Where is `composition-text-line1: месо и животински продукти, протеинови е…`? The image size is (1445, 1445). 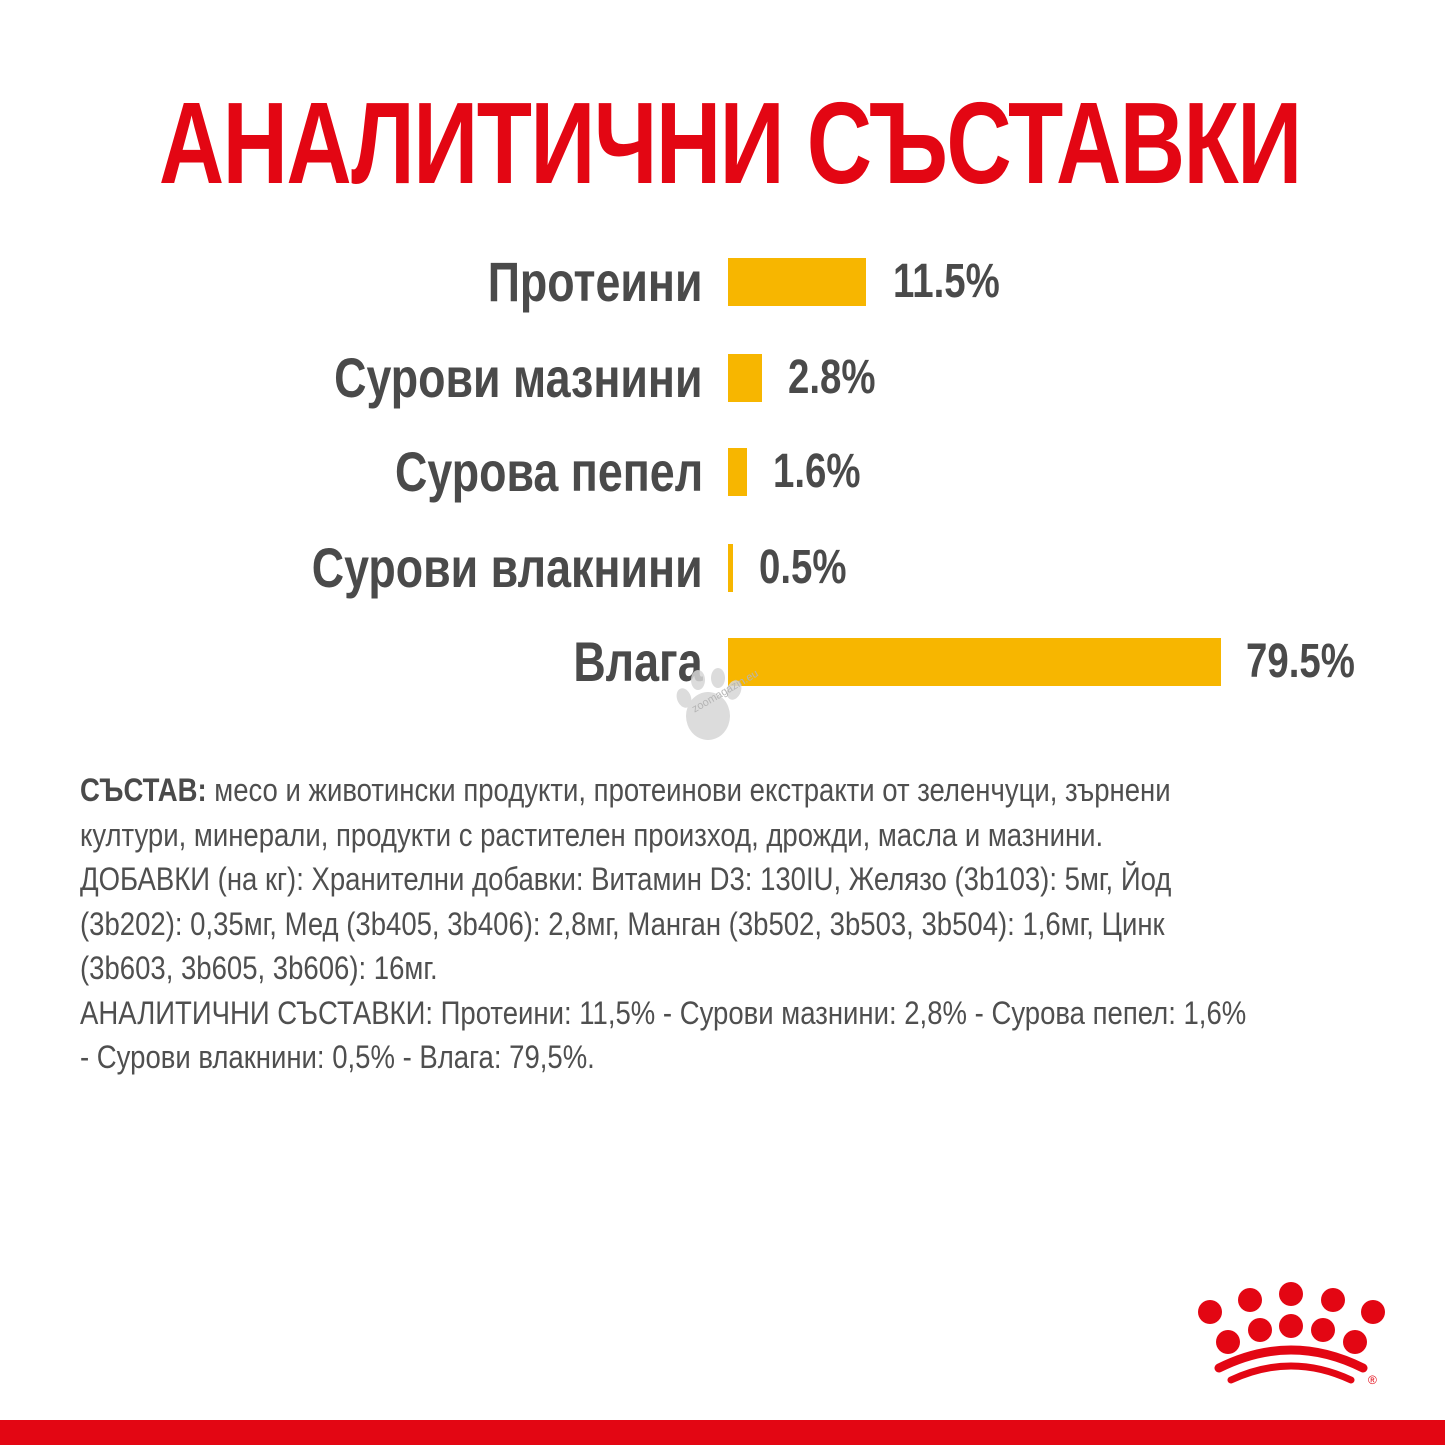 composition-text-line1: месо и животински продукти, протеинови е… is located at coordinates (688, 790).